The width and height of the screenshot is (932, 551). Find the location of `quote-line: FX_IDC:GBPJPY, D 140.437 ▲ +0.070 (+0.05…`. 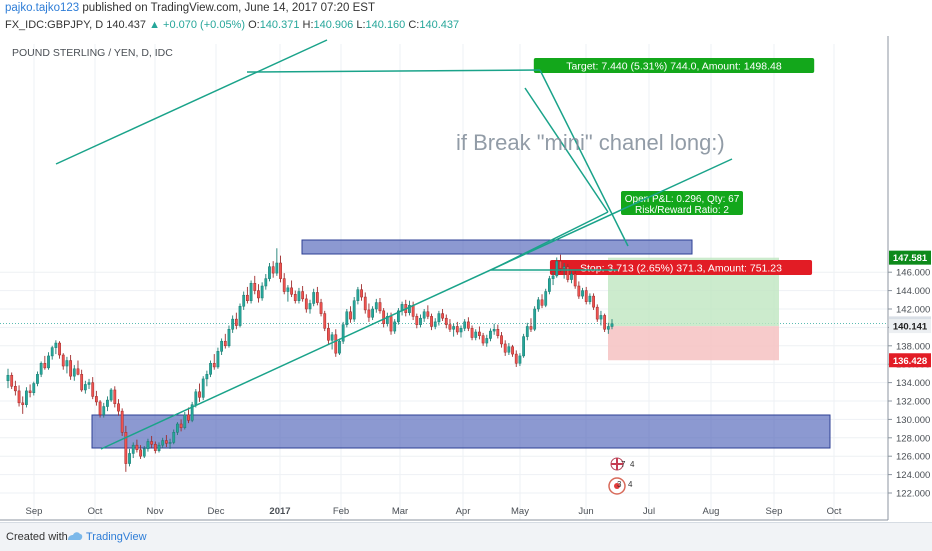

quote-line: FX_IDC:GBPJPY, D 140.437 ▲ +0.070 (+0.05… is located at coordinates (232, 25).